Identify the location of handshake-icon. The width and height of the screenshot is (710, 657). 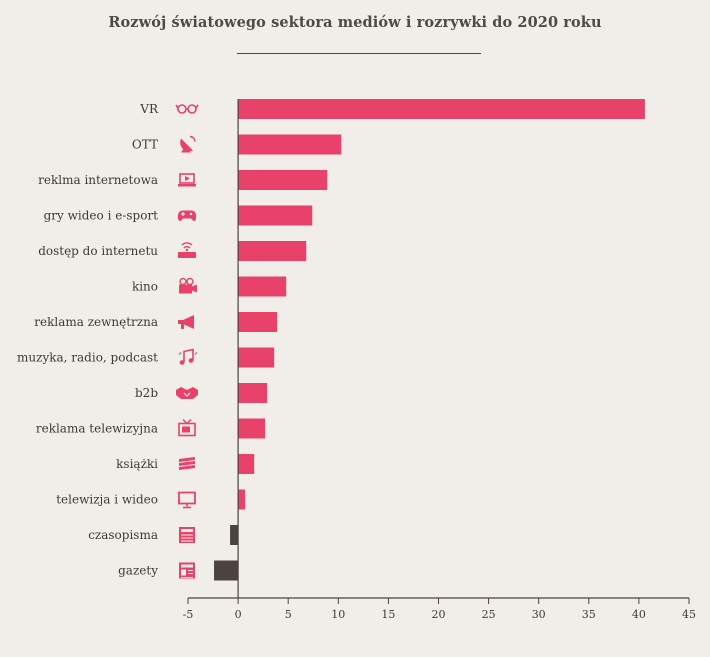
(187, 393).